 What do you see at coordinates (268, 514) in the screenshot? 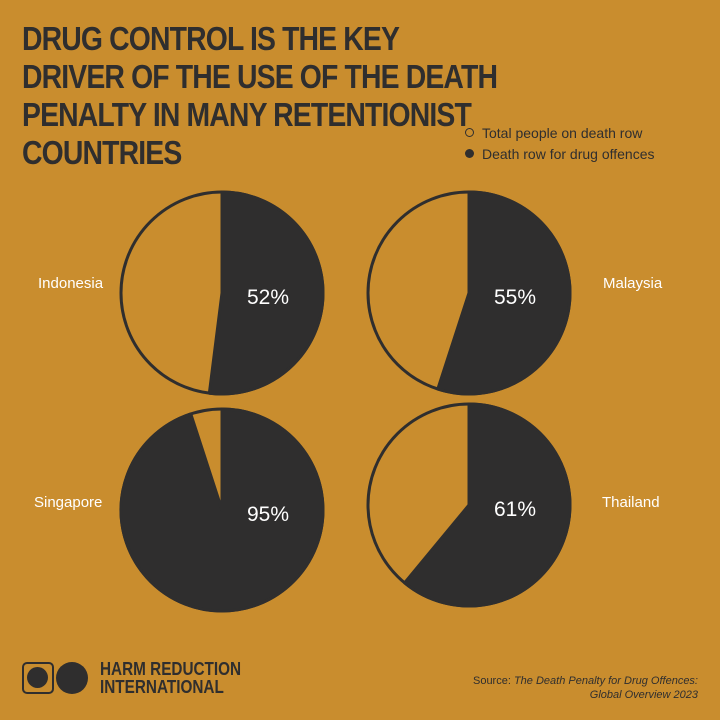
I see `percent-label-singapore: 95%` at bounding box center [268, 514].